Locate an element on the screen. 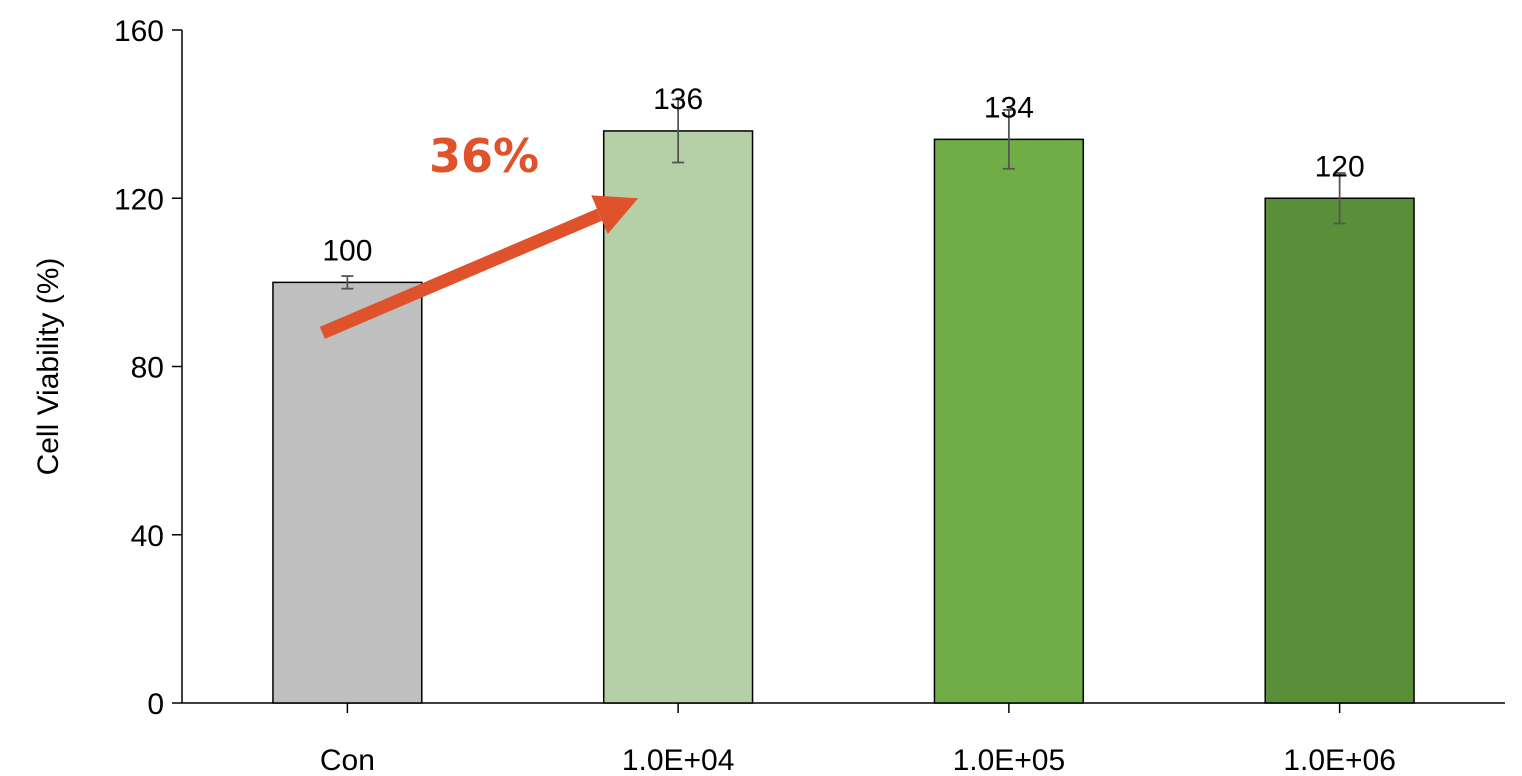 The width and height of the screenshot is (1522, 776). data-label: 100 is located at coordinates (347, 250).